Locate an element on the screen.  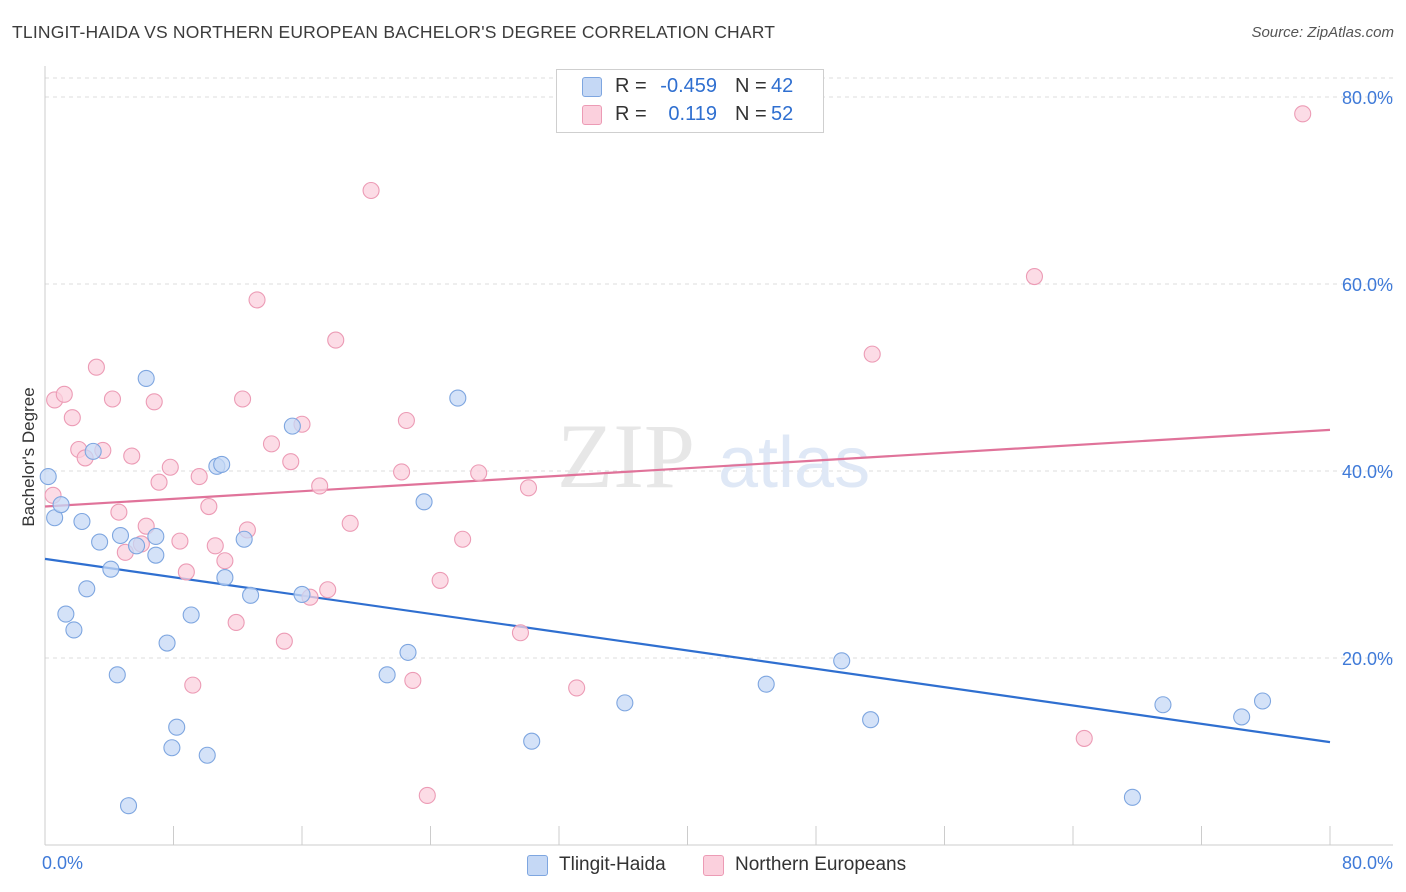
r-value: 0.119 is located at coordinates (692, 114).